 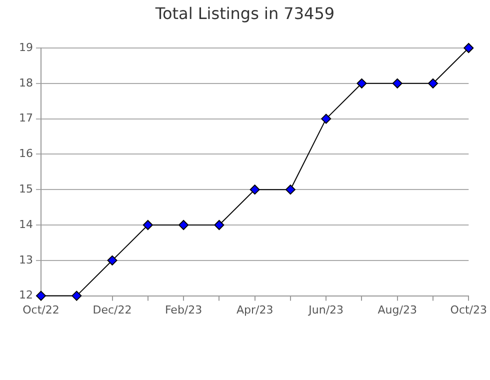 I want to click on x-tick-label: Apr/23, so click(x=255, y=309).